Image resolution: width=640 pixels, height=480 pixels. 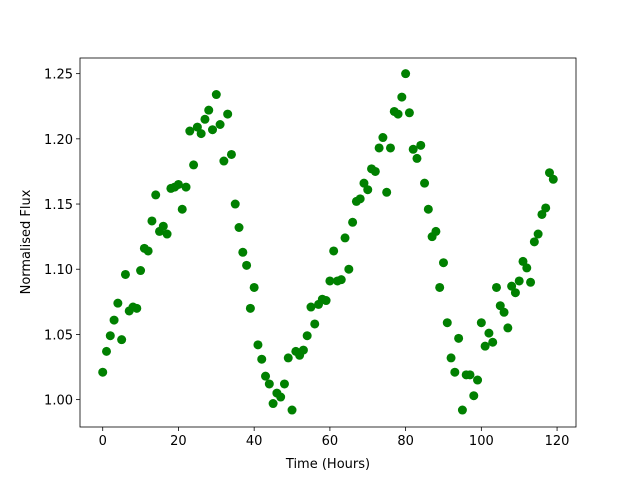 I want to click on x-tick-label: 20, so click(x=178, y=441).